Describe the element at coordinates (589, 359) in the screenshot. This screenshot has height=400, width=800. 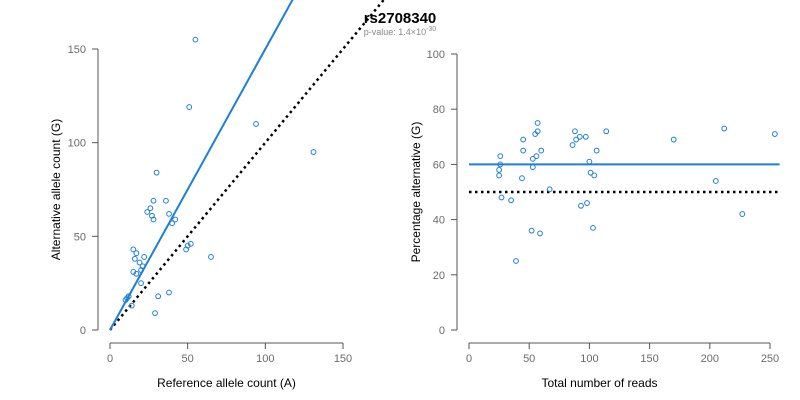
I see `right-x-tick-label: 100` at that location.